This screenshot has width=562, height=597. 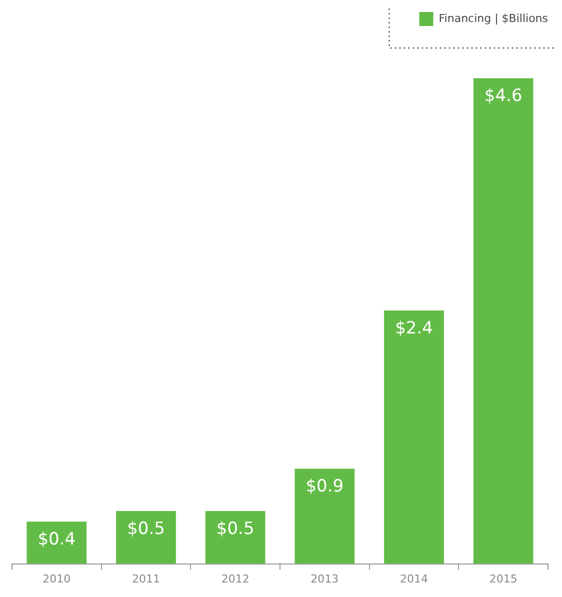 What do you see at coordinates (57, 540) in the screenshot?
I see `data-label: $0.4` at bounding box center [57, 540].